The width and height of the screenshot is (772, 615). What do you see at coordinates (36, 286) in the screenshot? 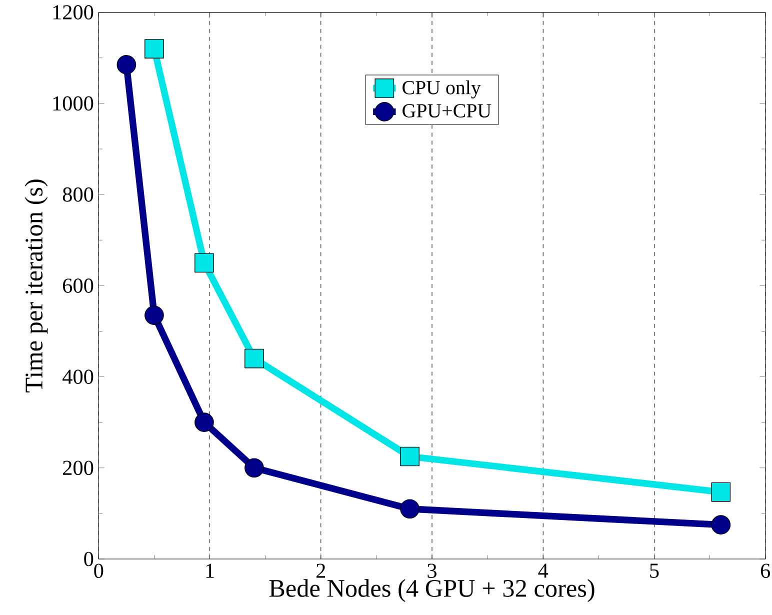
I see `y-axis-title: Time per iteration (s)` at bounding box center [36, 286].